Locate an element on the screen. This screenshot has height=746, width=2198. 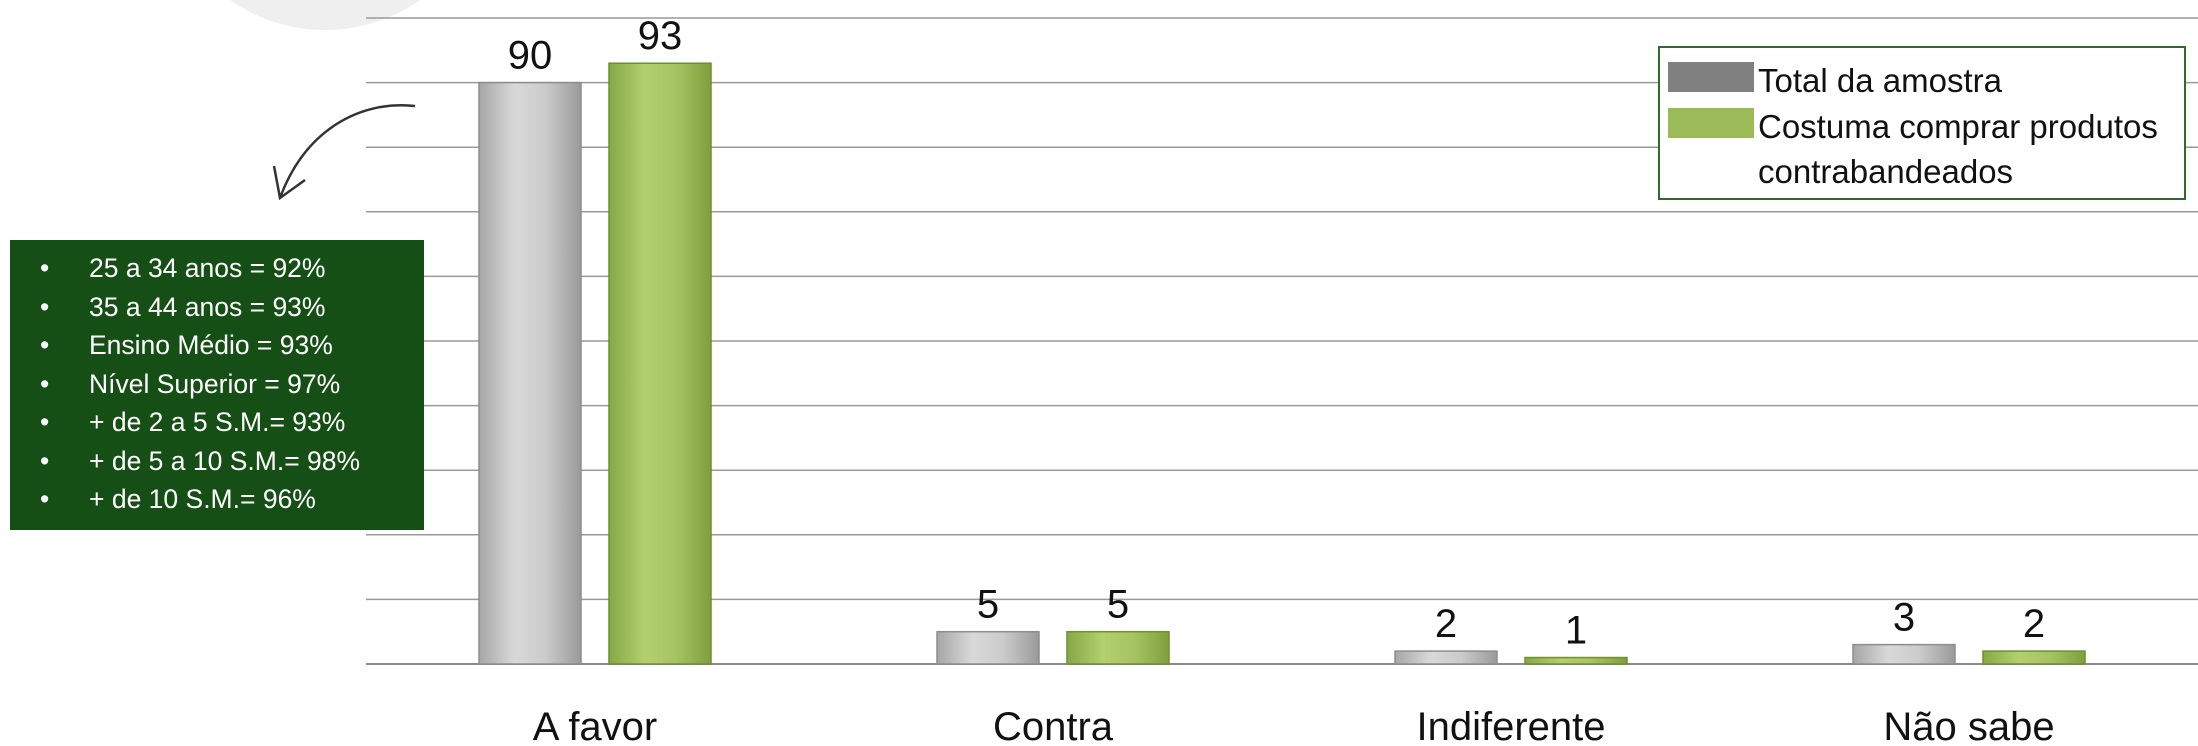
callout-item: • 25 a 34 anos = 92% is located at coordinates (217, 268).